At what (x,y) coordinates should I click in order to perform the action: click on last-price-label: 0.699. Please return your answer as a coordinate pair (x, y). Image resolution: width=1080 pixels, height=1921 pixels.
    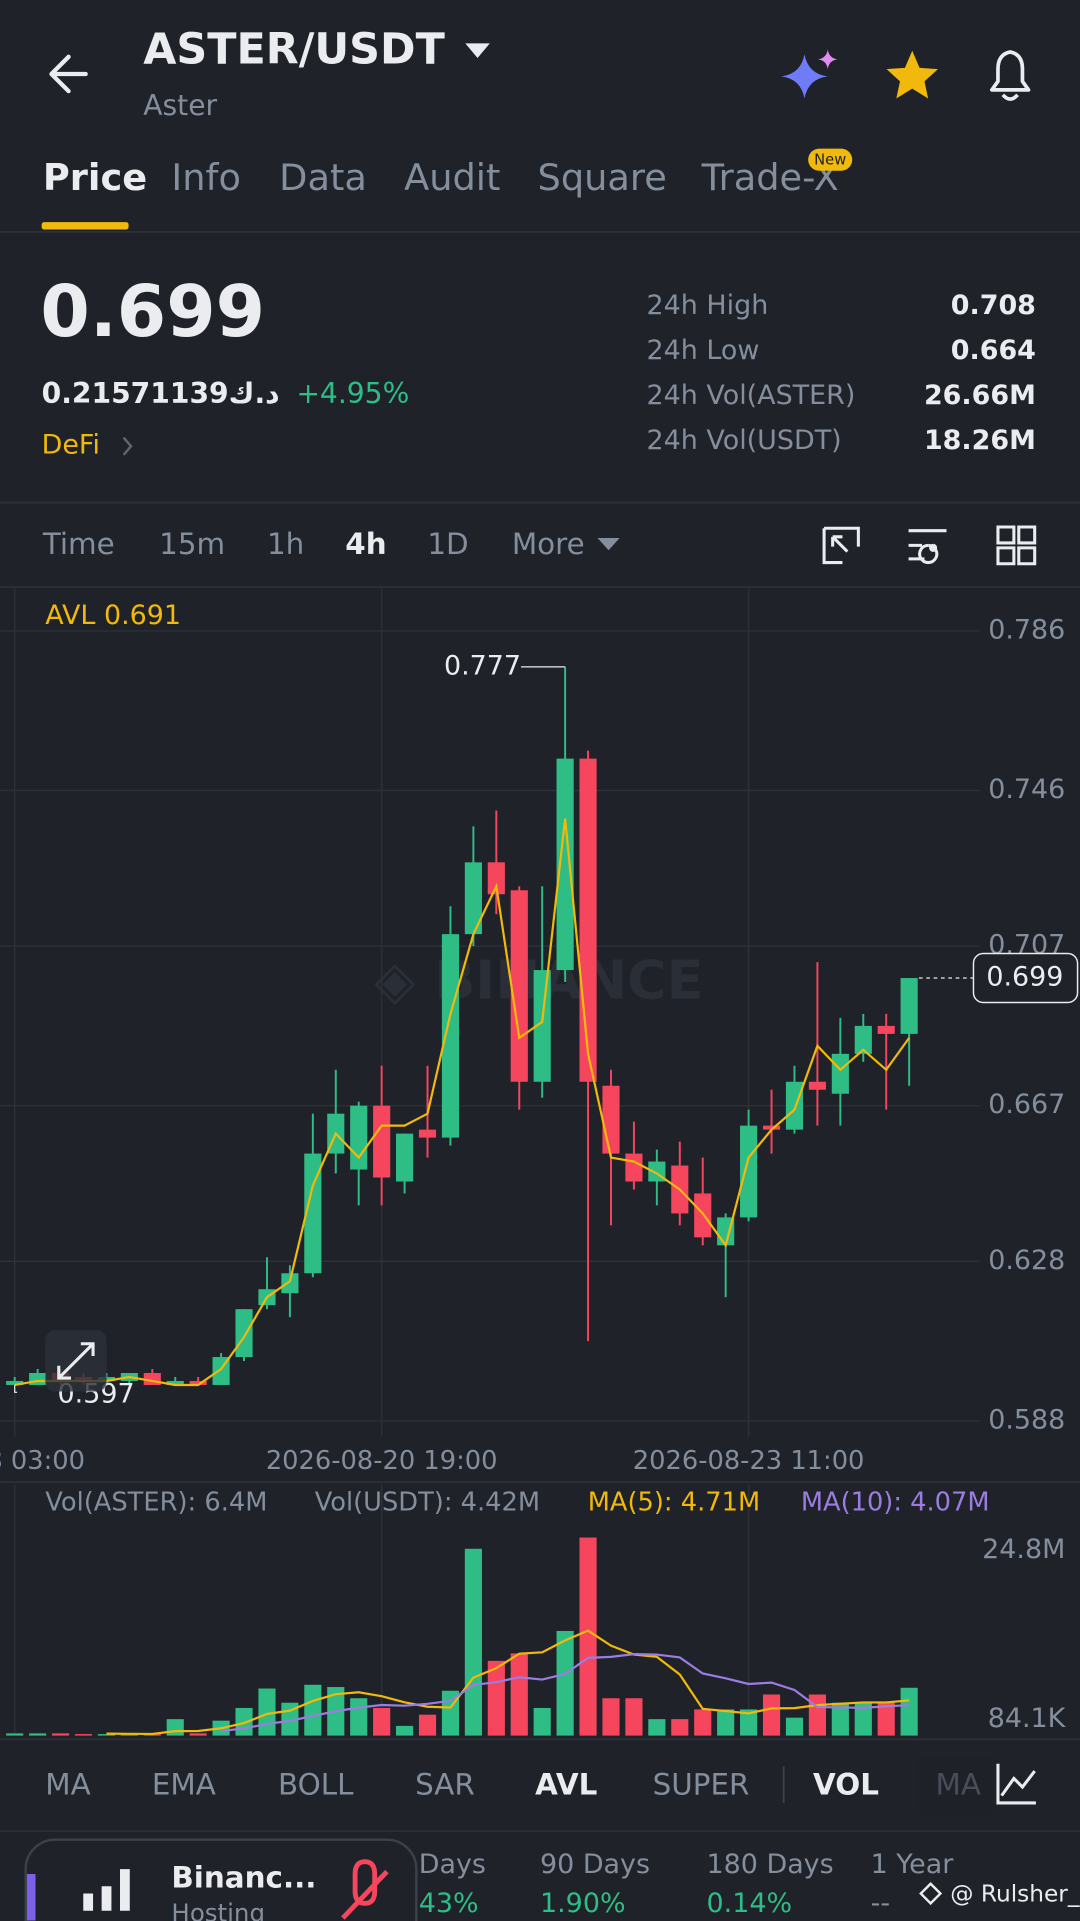
    Looking at the image, I should click on (1024, 977).